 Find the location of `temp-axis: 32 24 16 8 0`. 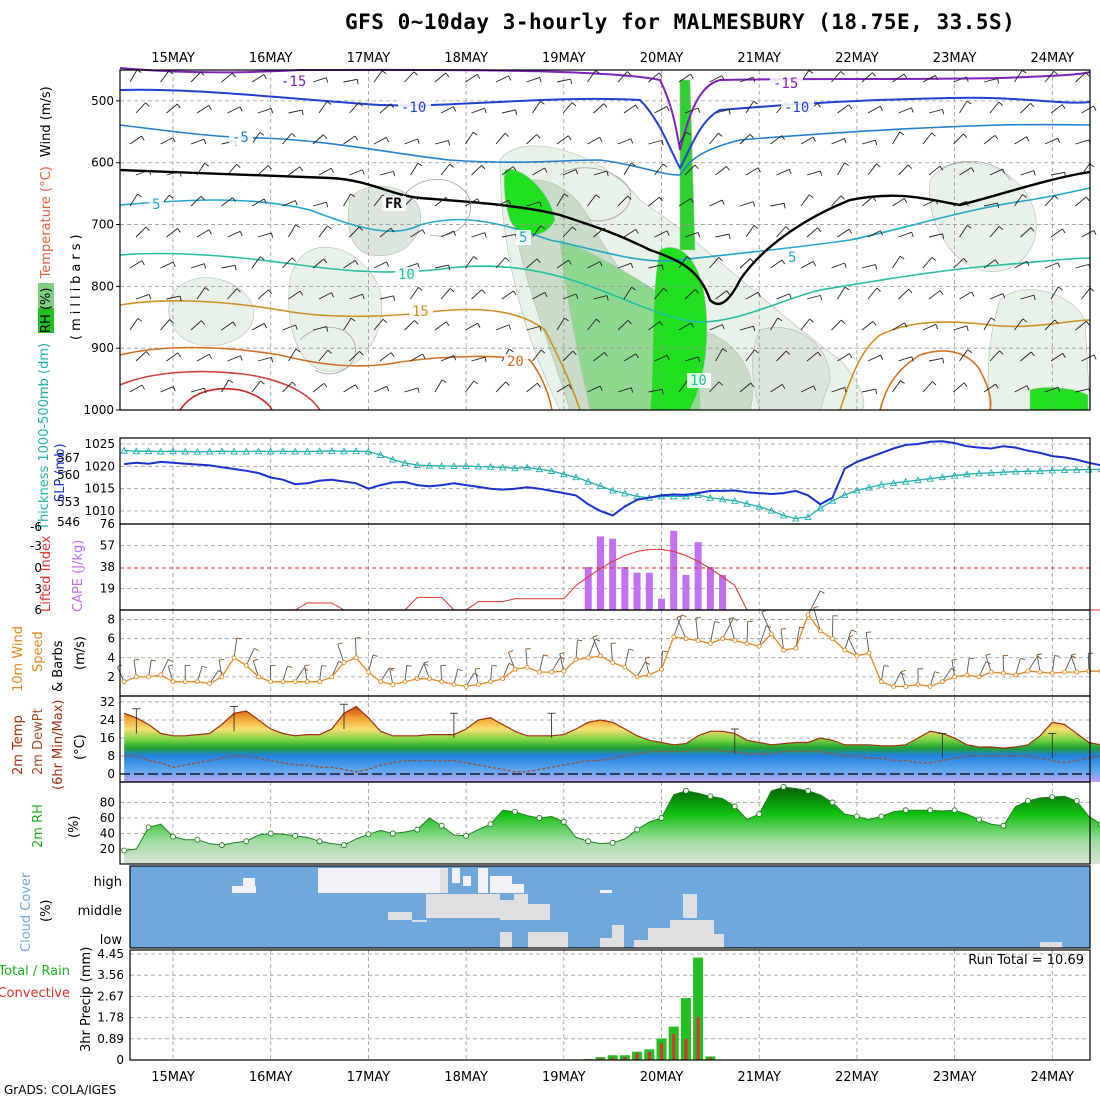

temp-axis: 32 24 16 8 0 is located at coordinates (107, 738).